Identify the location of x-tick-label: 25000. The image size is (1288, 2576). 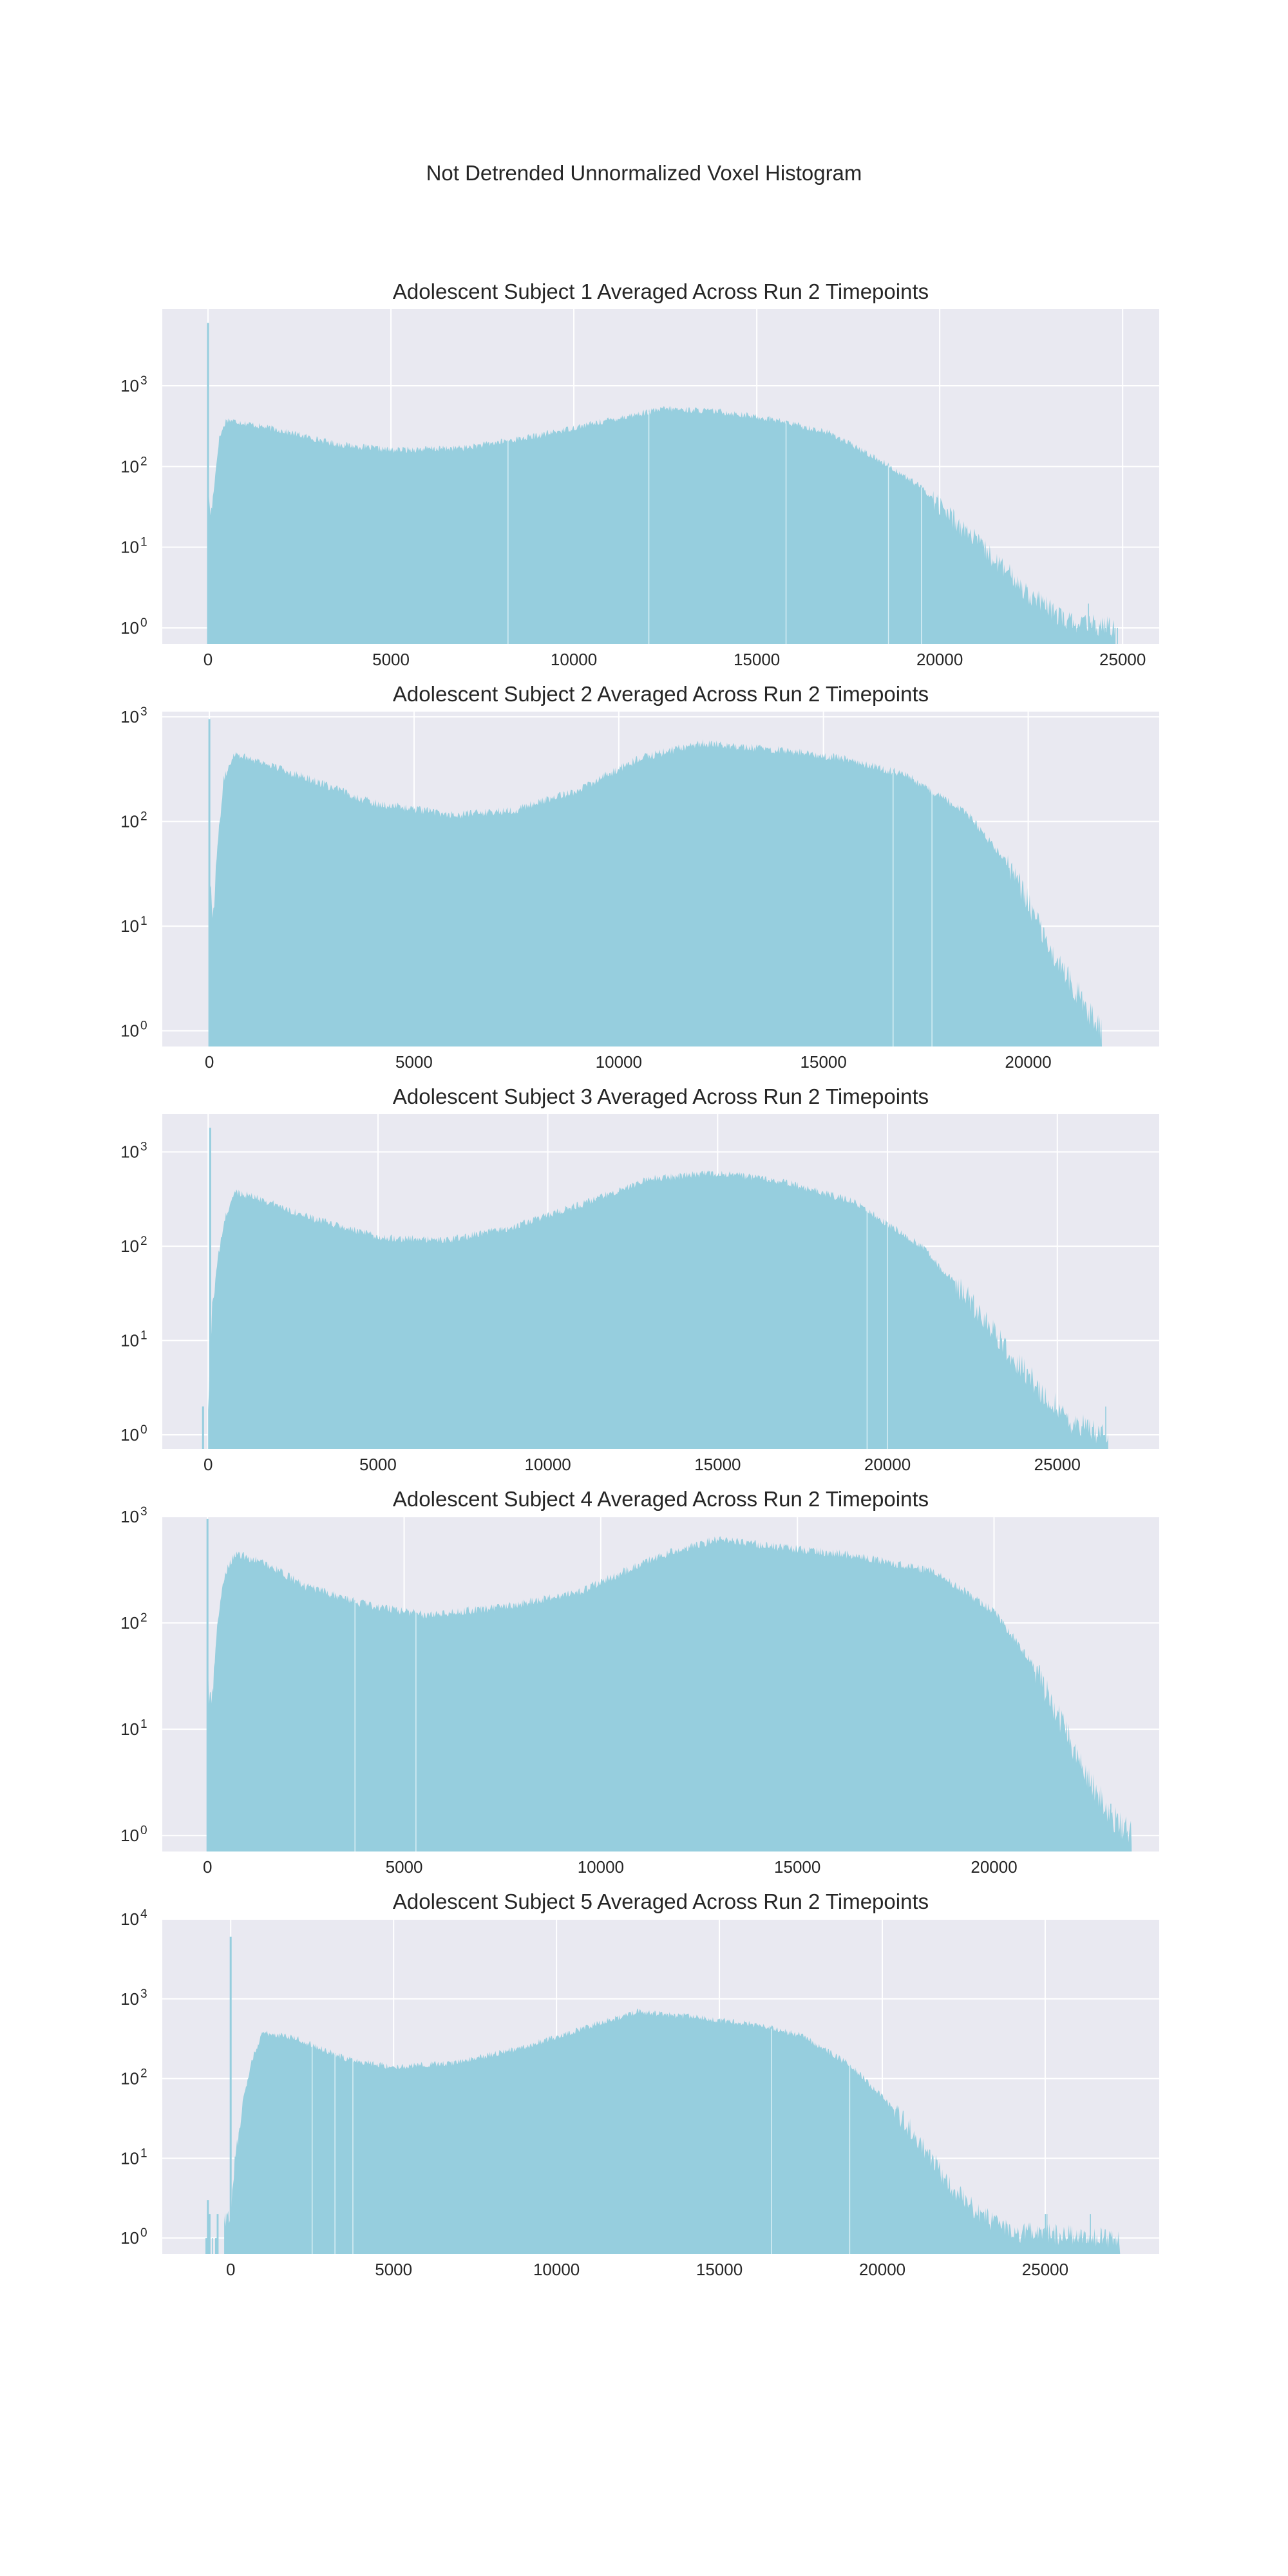
(1123, 659).